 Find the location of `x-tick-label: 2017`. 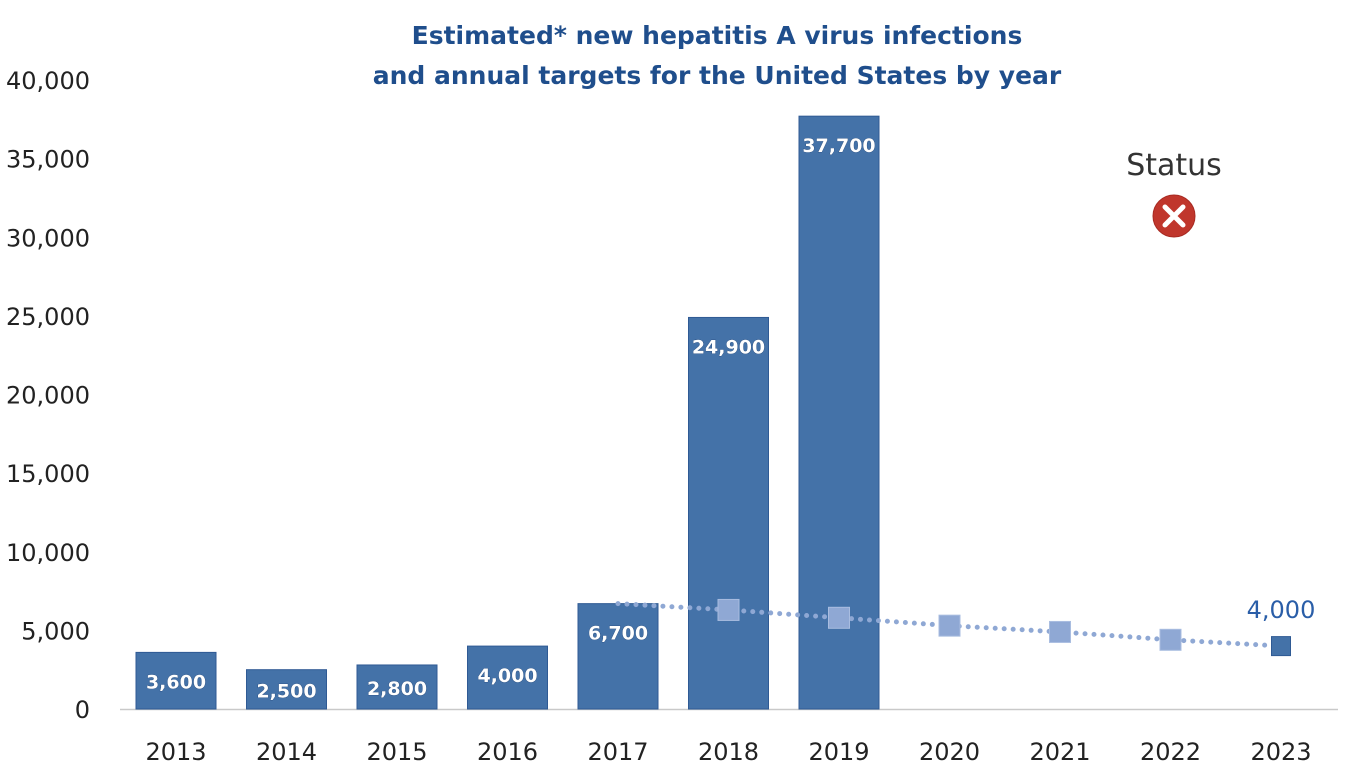

x-tick-label: 2017 is located at coordinates (617, 752).